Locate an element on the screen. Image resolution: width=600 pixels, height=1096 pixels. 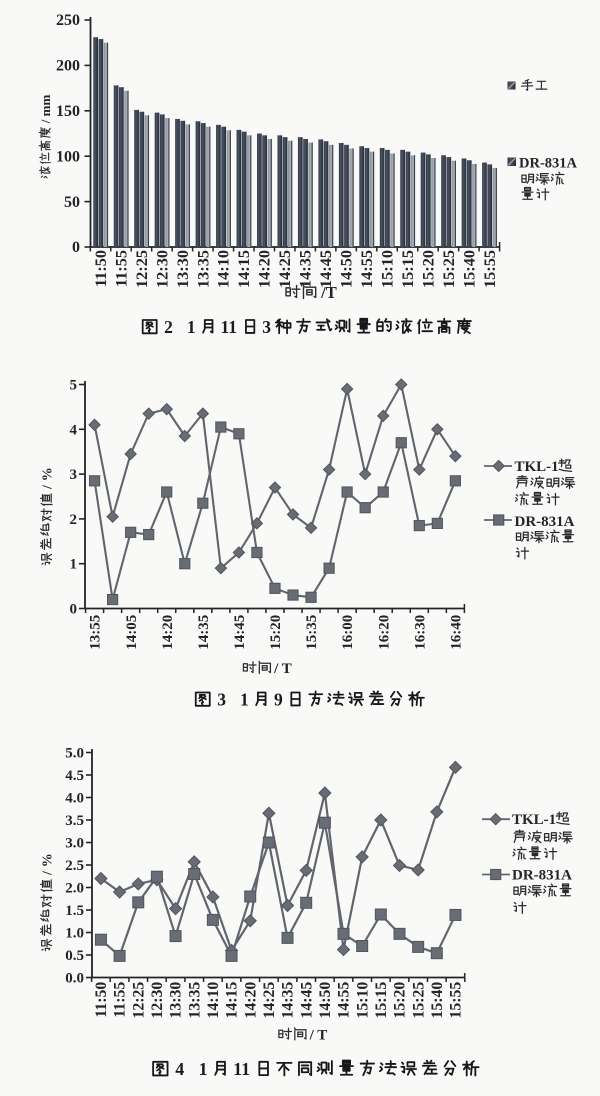
svg-text: 4.0 is located at coordinates (74, 799).